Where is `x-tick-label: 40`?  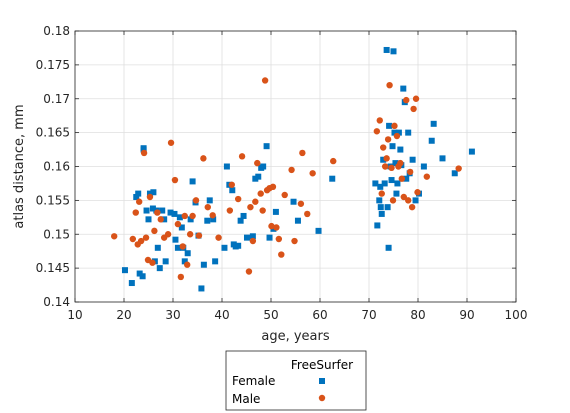 x-tick-label: 40 is located at coordinates (221, 315).